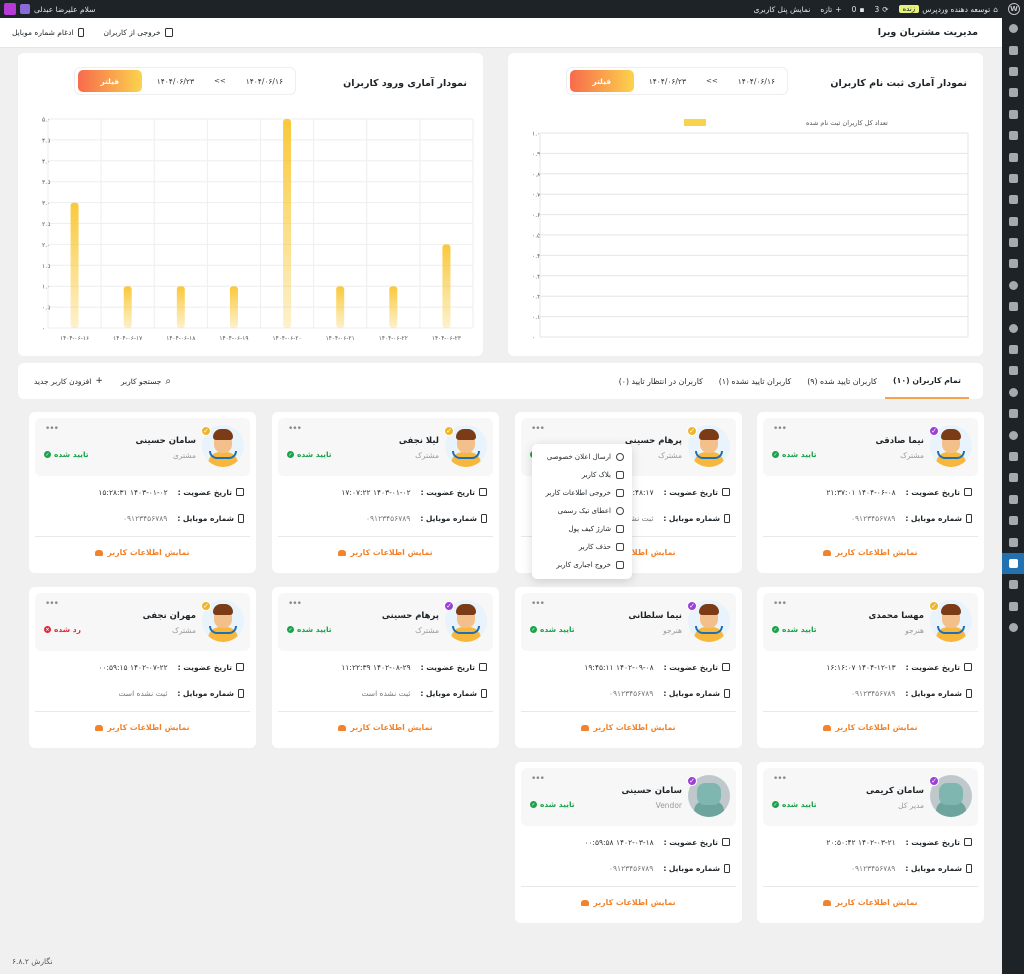  What do you see at coordinates (1013, 456) in the screenshot?
I see `sidebar-wrench-icon` at bounding box center [1013, 456].